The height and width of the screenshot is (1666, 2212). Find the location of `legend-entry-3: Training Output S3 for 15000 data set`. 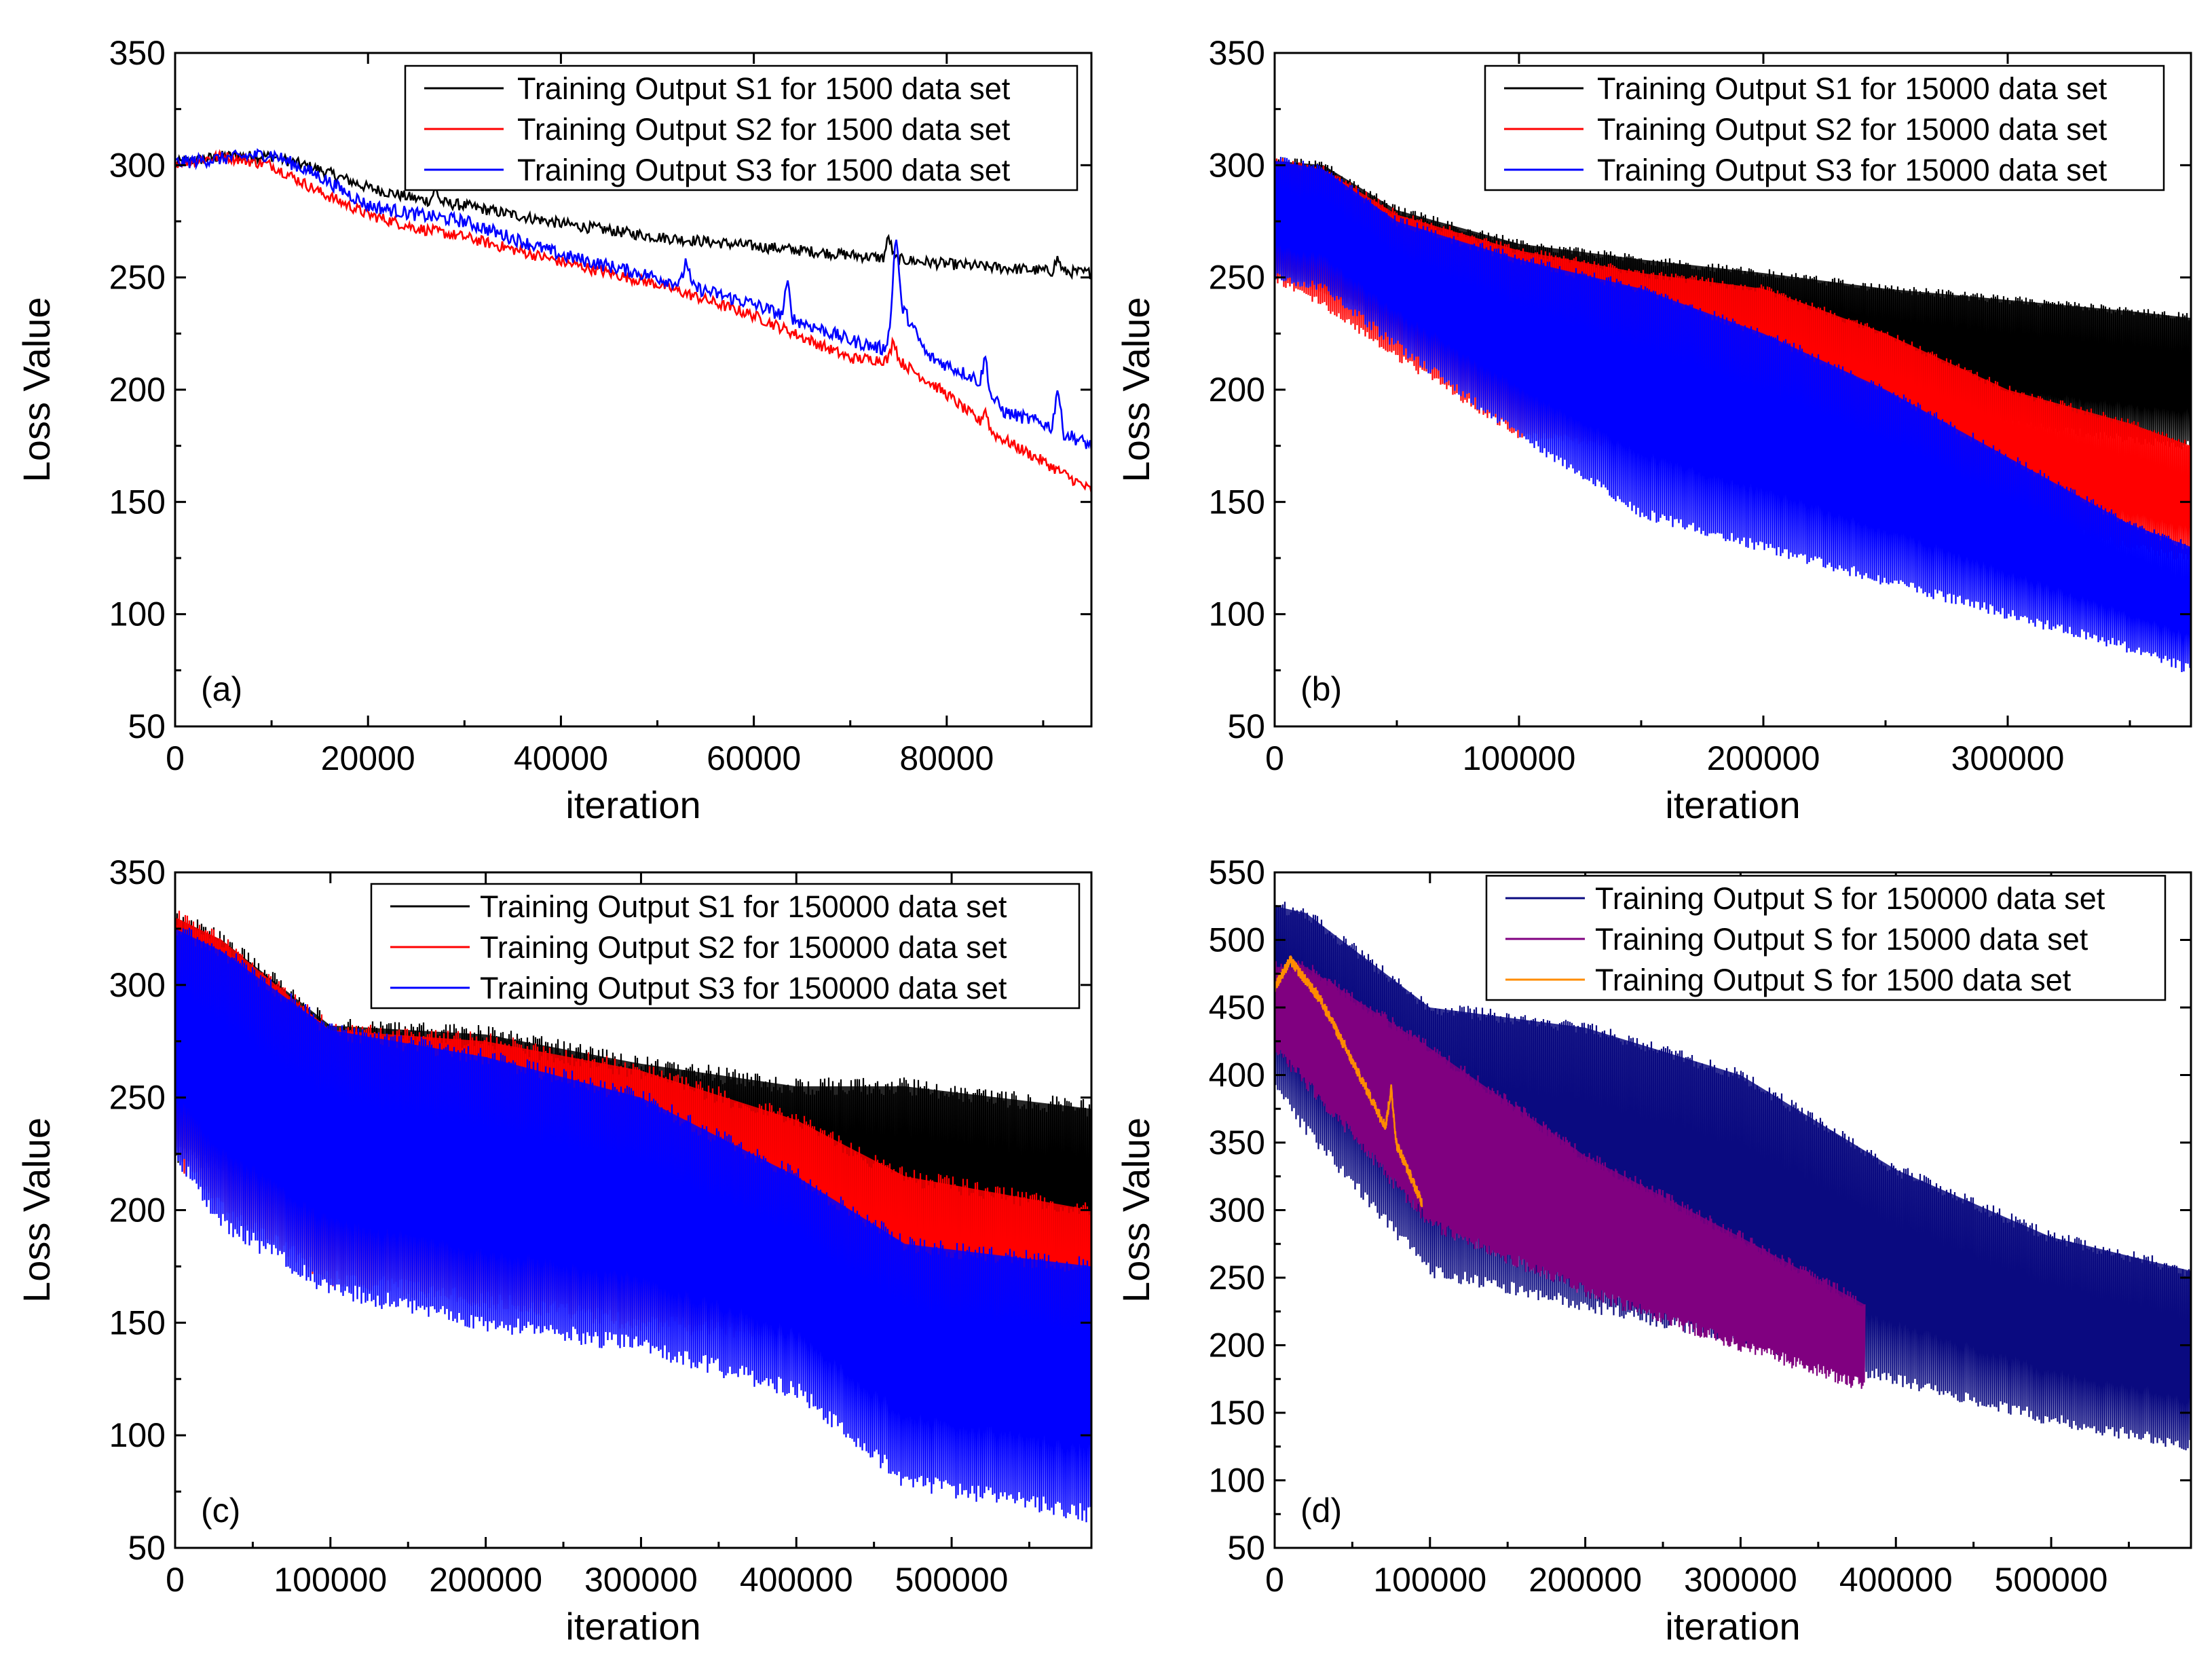

legend-entry-3: Training Output S3 for 15000 data set is located at coordinates (1852, 170).